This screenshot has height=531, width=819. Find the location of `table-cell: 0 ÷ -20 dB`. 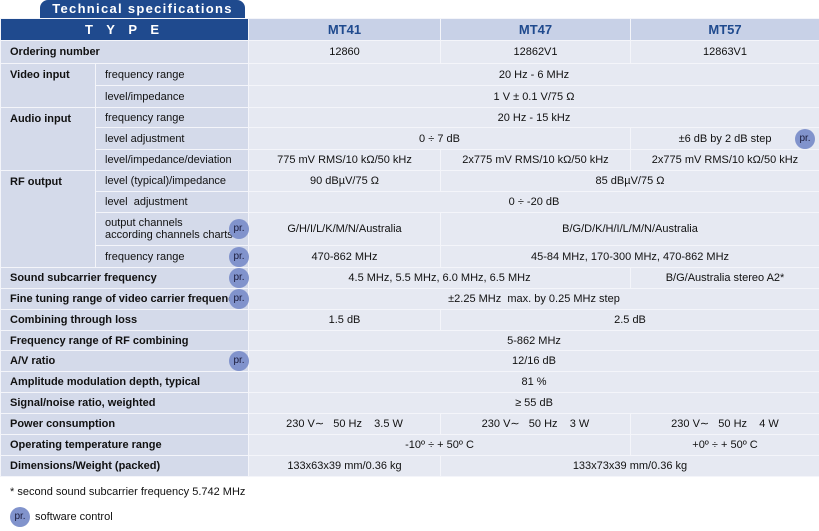

table-cell: 0 ÷ -20 dB is located at coordinates (533, 202).